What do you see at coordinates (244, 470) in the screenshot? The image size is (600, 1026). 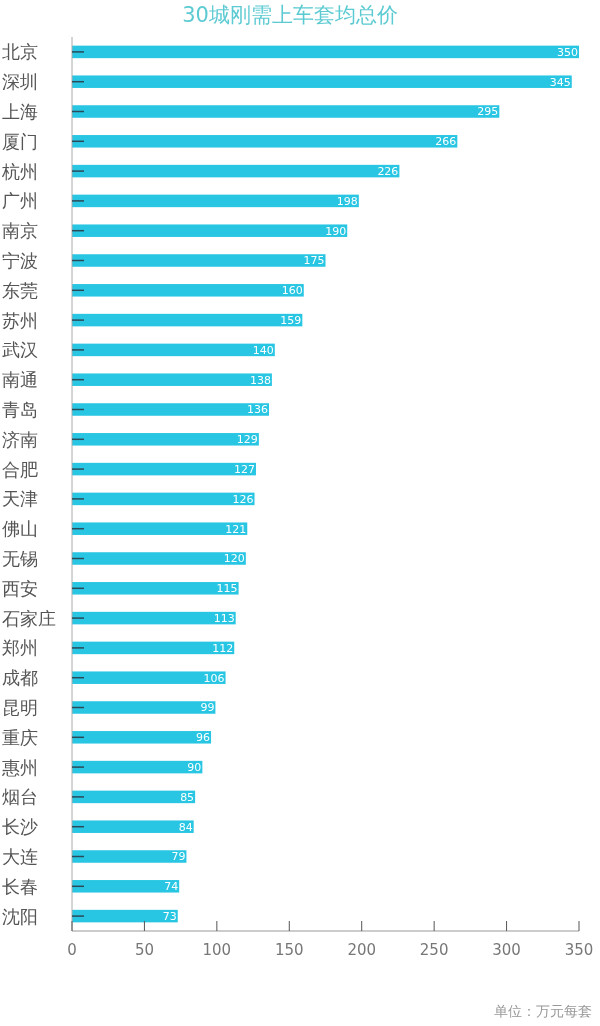 I see `data-label: 127` at bounding box center [244, 470].